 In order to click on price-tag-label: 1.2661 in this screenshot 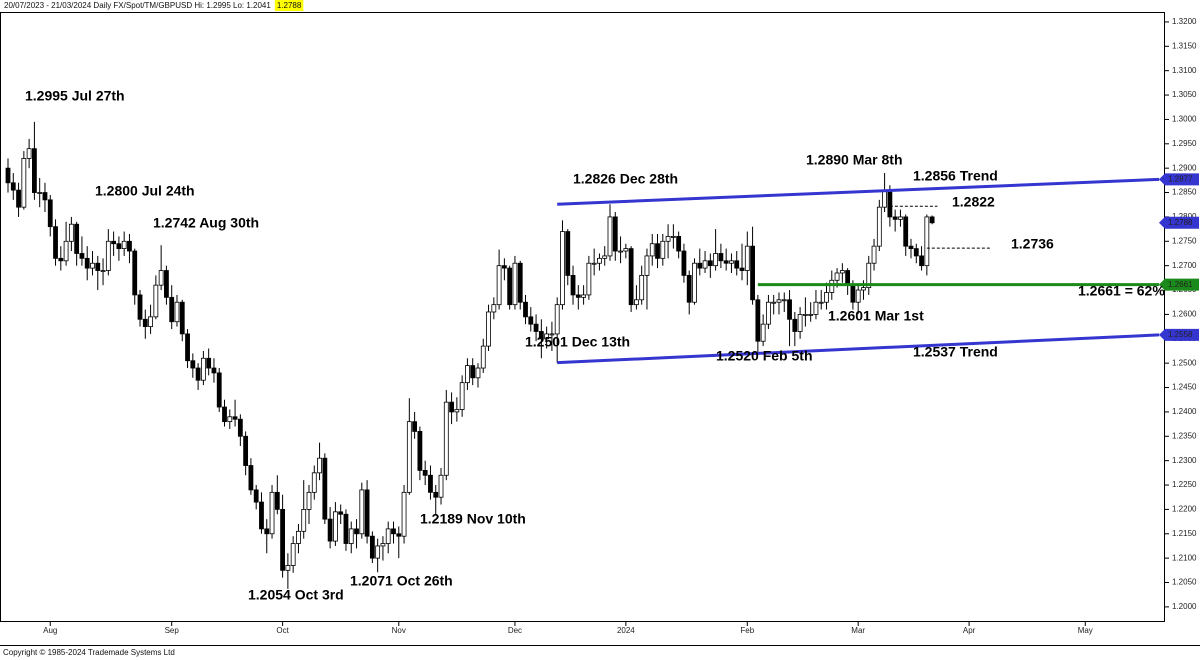, I will do `click(1180, 284)`.